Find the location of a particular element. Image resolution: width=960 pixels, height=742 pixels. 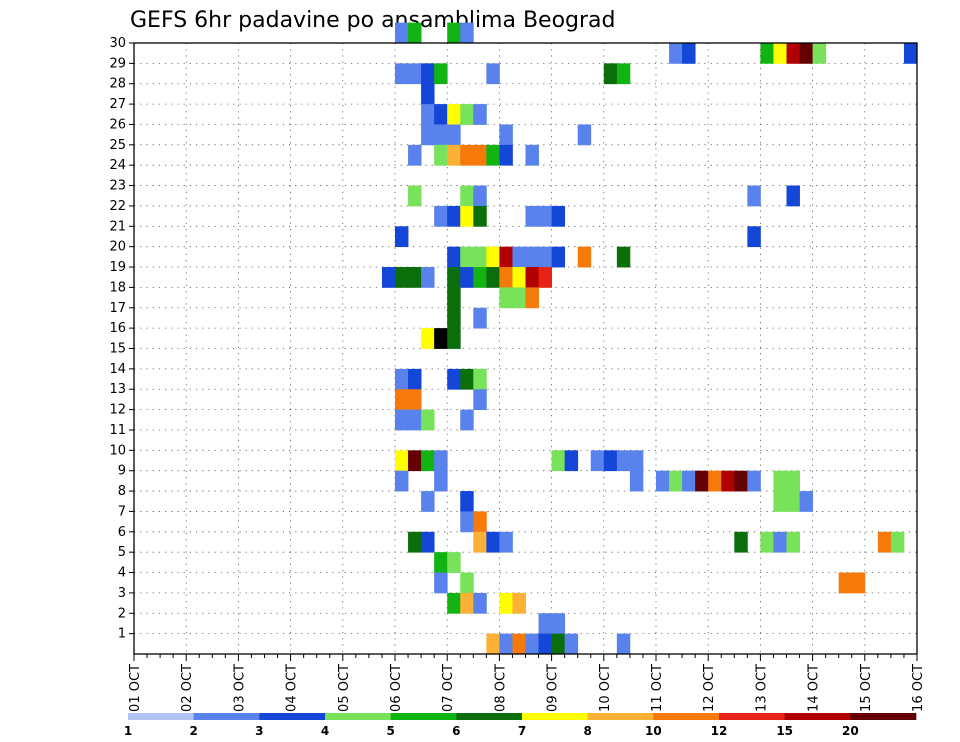

y-tick-label: 27 is located at coordinates (117, 104).